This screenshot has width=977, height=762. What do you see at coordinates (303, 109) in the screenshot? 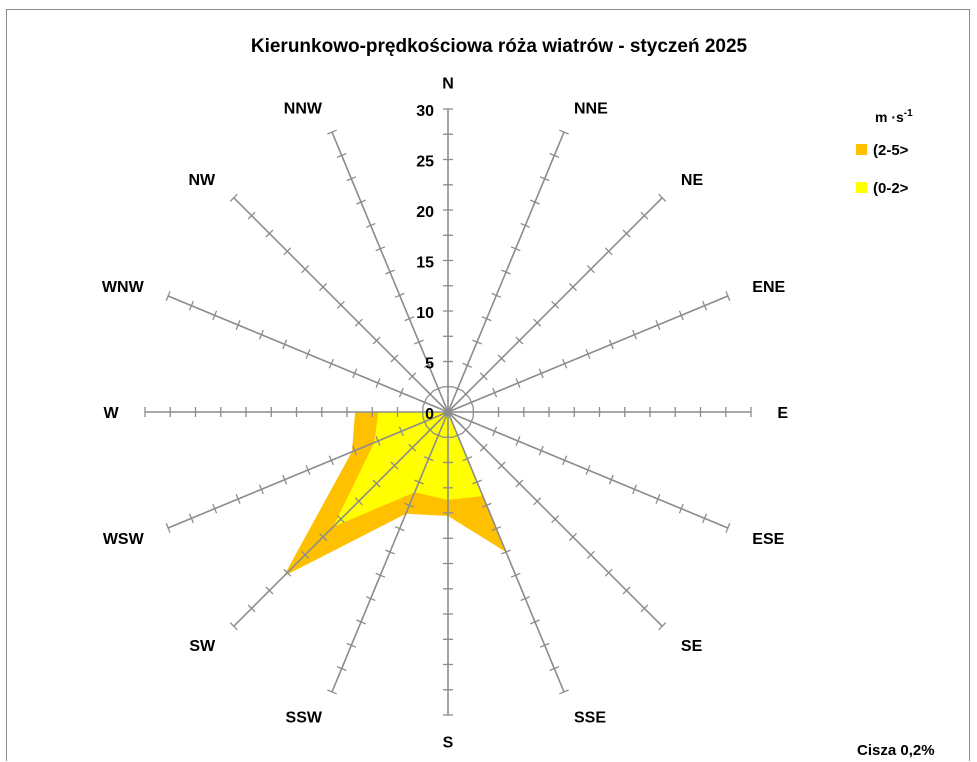
I see `direction-label-NNW: NNW` at bounding box center [303, 109].